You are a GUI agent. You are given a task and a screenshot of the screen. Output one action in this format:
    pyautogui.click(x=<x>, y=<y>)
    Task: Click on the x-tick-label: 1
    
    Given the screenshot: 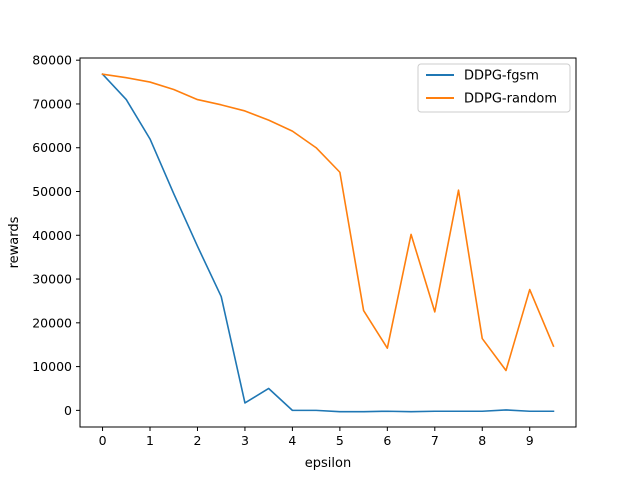 What is the action you would take?
    pyautogui.click(x=150, y=440)
    